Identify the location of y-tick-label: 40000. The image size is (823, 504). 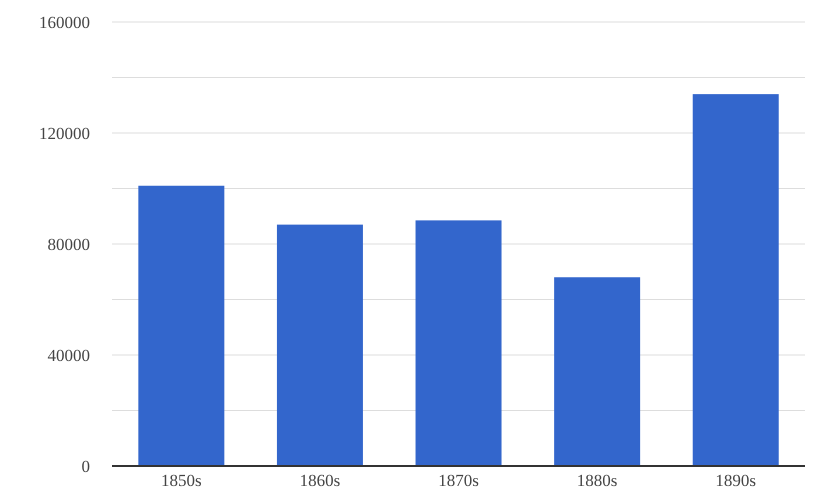
(69, 356).